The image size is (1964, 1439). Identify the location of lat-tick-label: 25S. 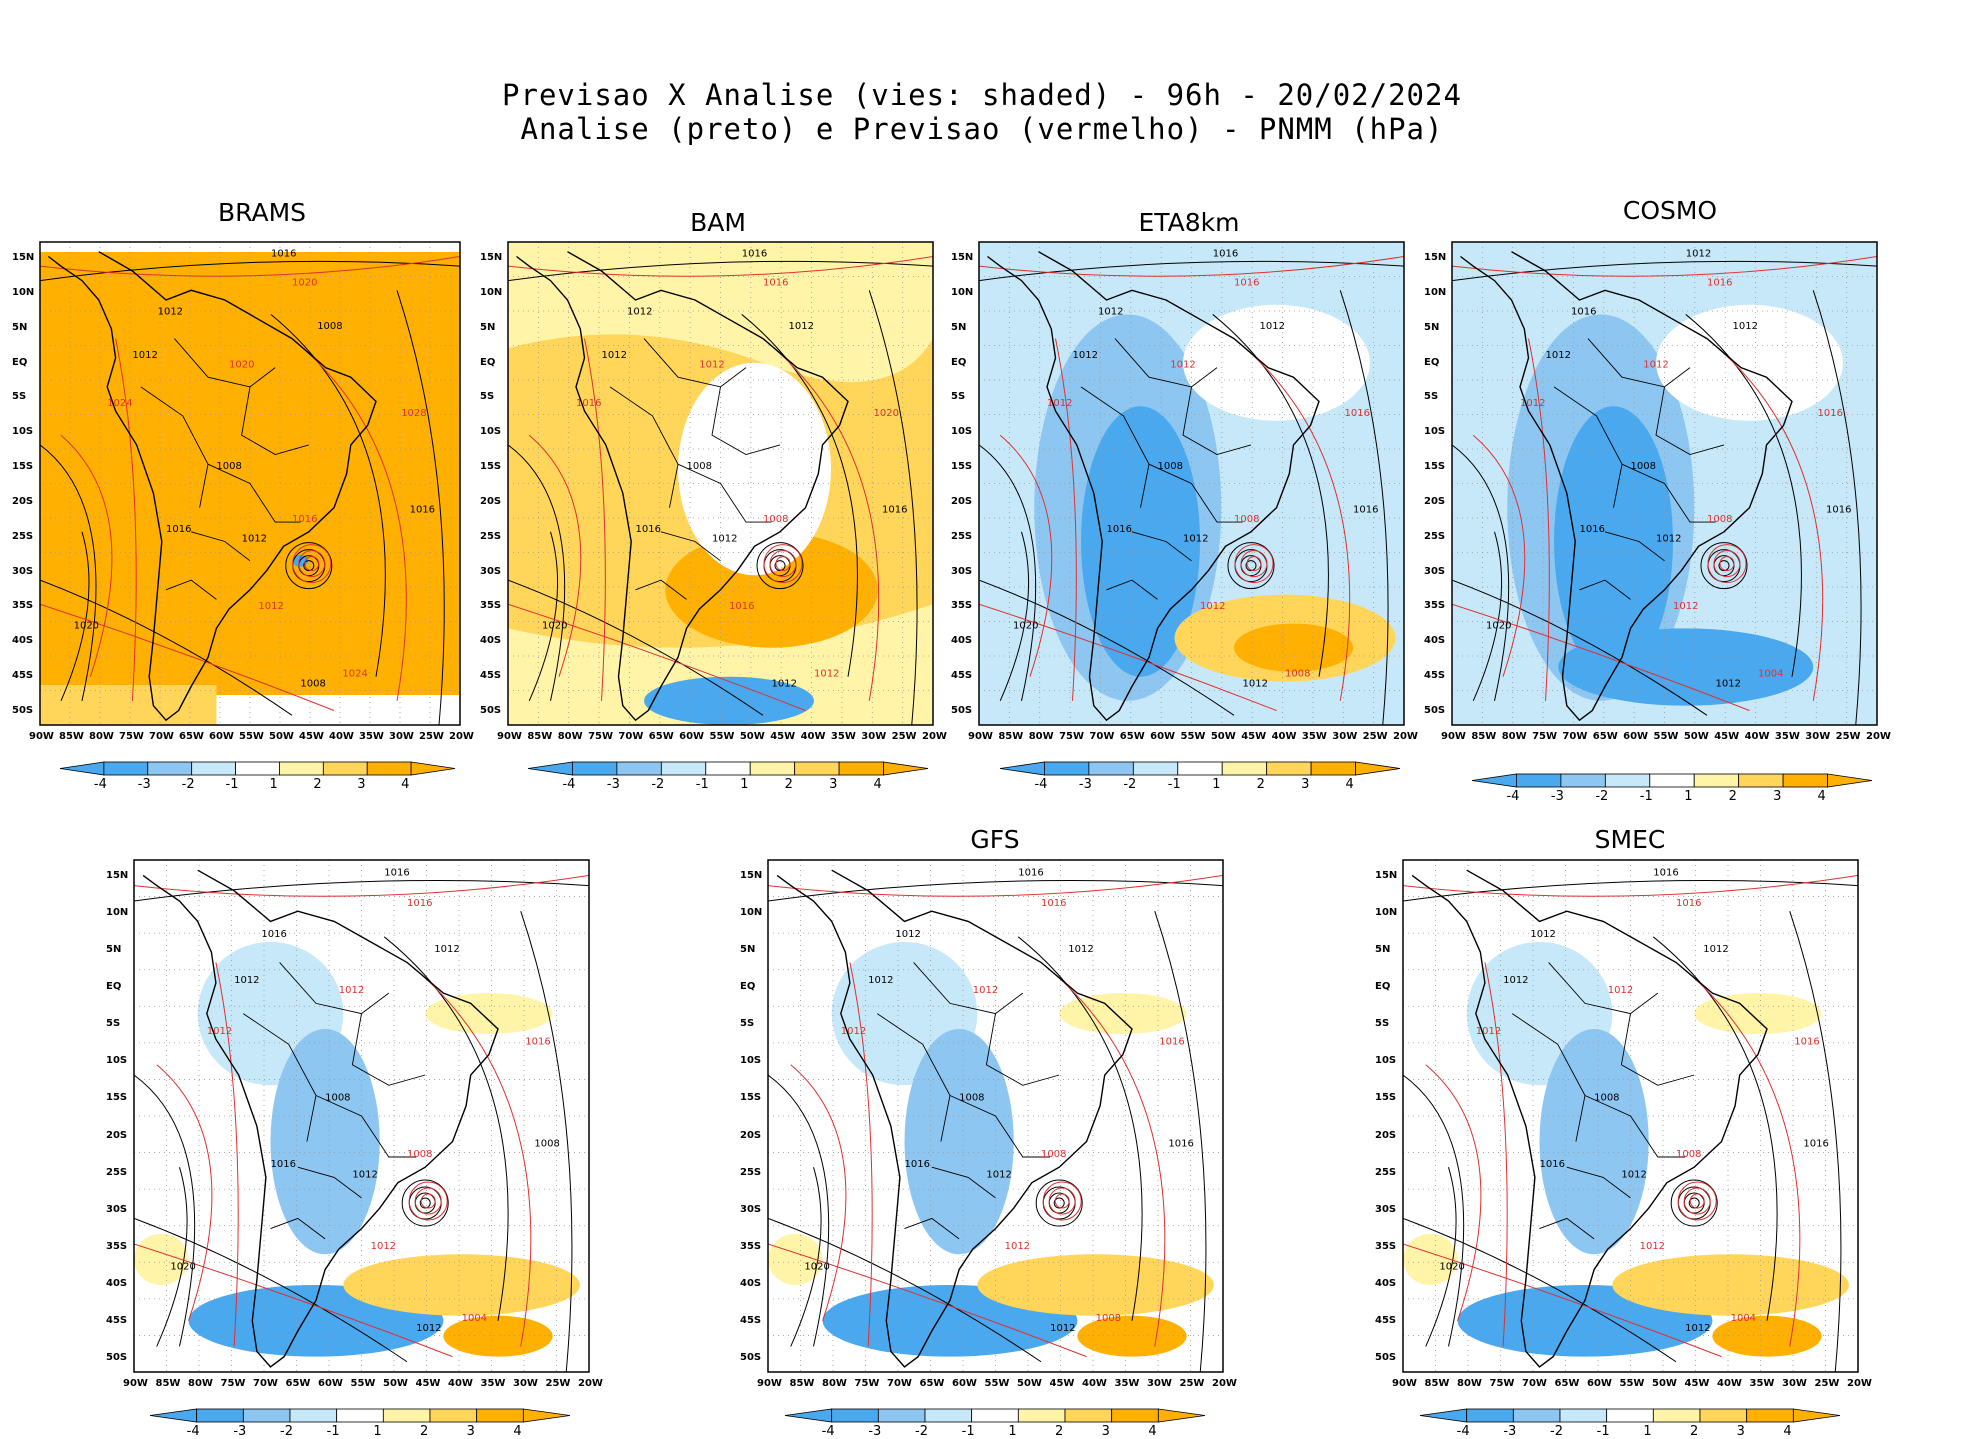
(117, 1172).